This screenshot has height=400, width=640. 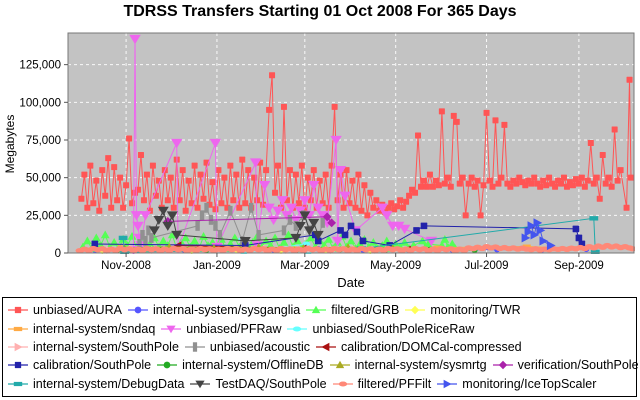 I want to click on legend-label: filtered/GRB, so click(x=365, y=310).